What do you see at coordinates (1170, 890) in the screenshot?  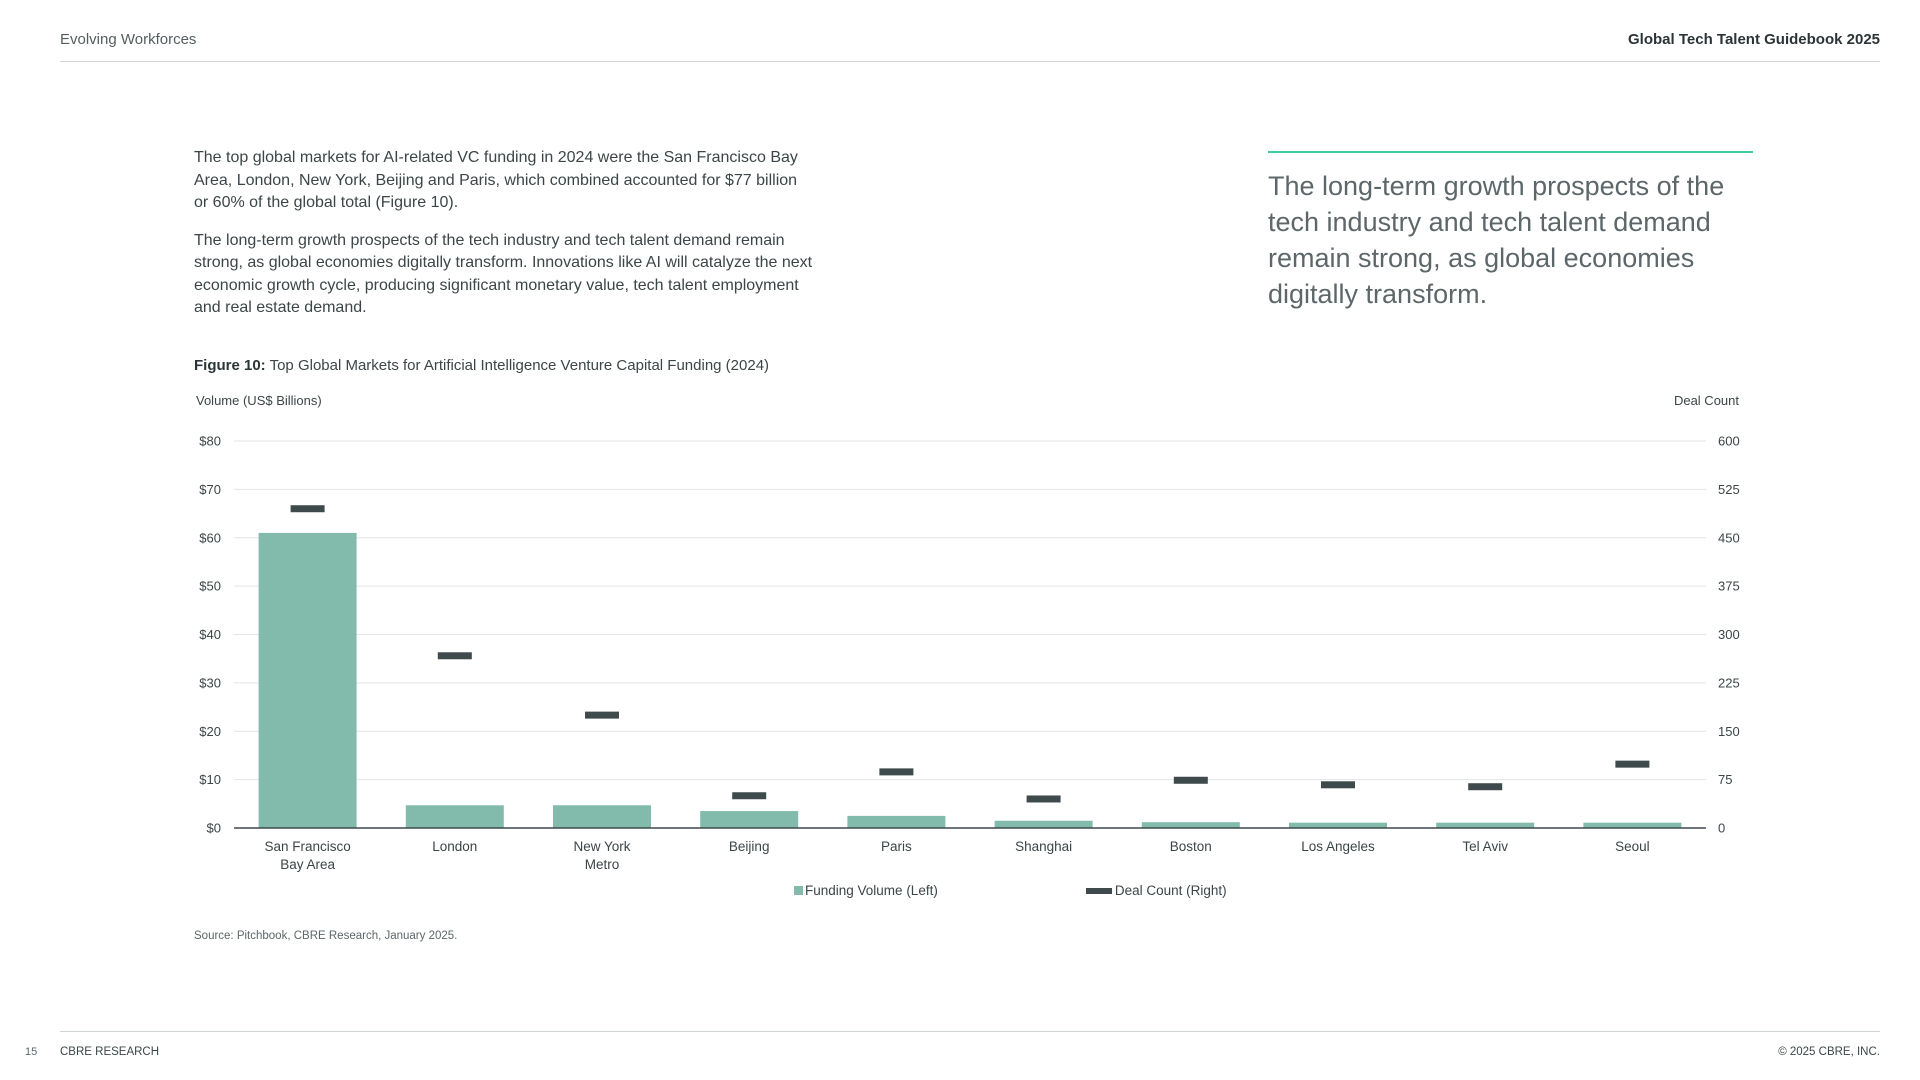 I see `legend-label-deal-count: Deal Count (Right)` at bounding box center [1170, 890].